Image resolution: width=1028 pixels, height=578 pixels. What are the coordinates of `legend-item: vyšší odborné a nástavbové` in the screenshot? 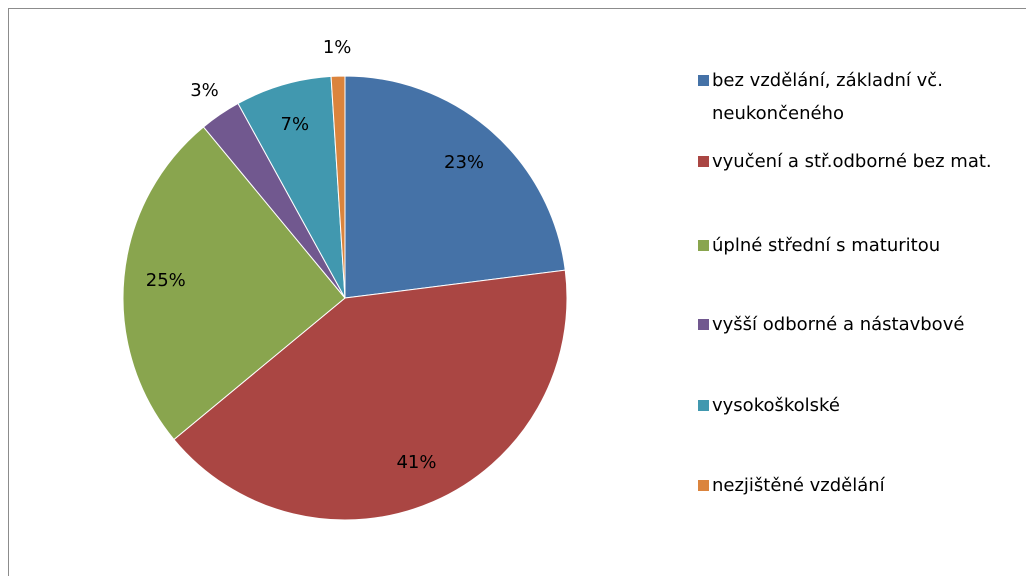 It's located at (857, 324).